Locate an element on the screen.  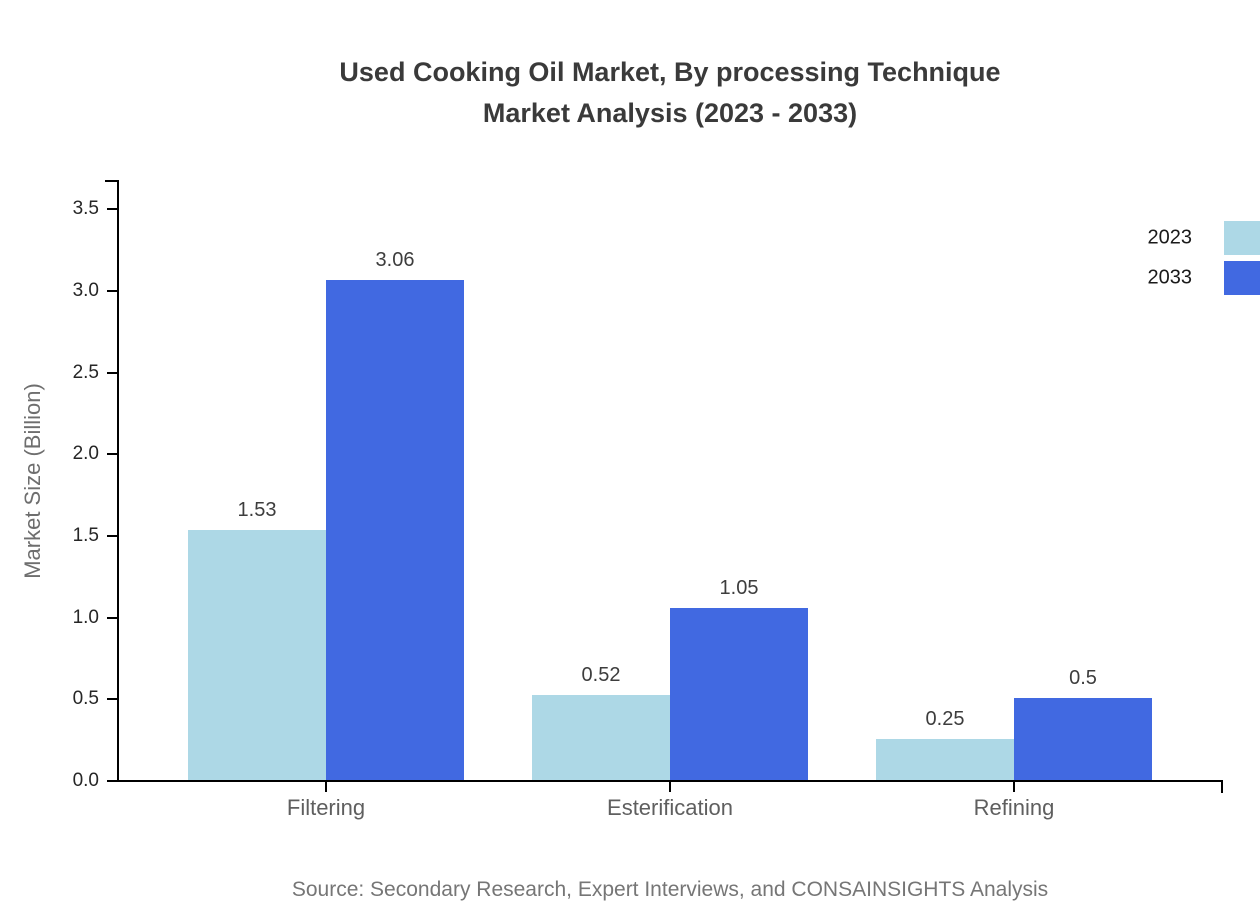
bar-value-label: 0.25 is located at coordinates (945, 719).